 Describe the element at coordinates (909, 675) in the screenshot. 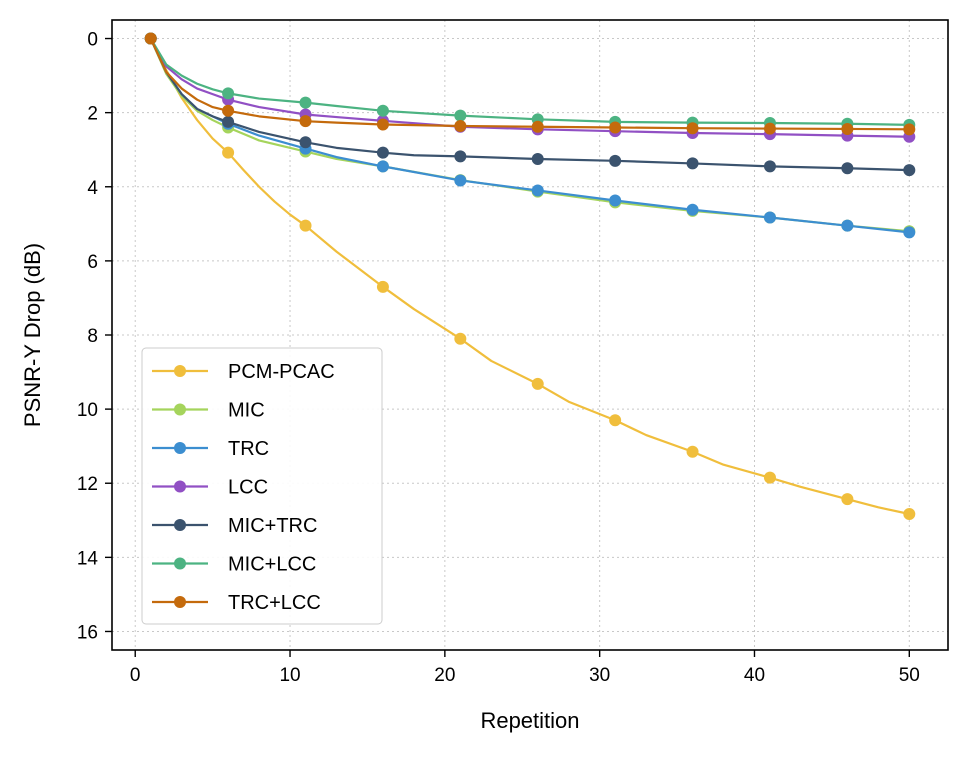

I see `x-tick-label: 50` at that location.